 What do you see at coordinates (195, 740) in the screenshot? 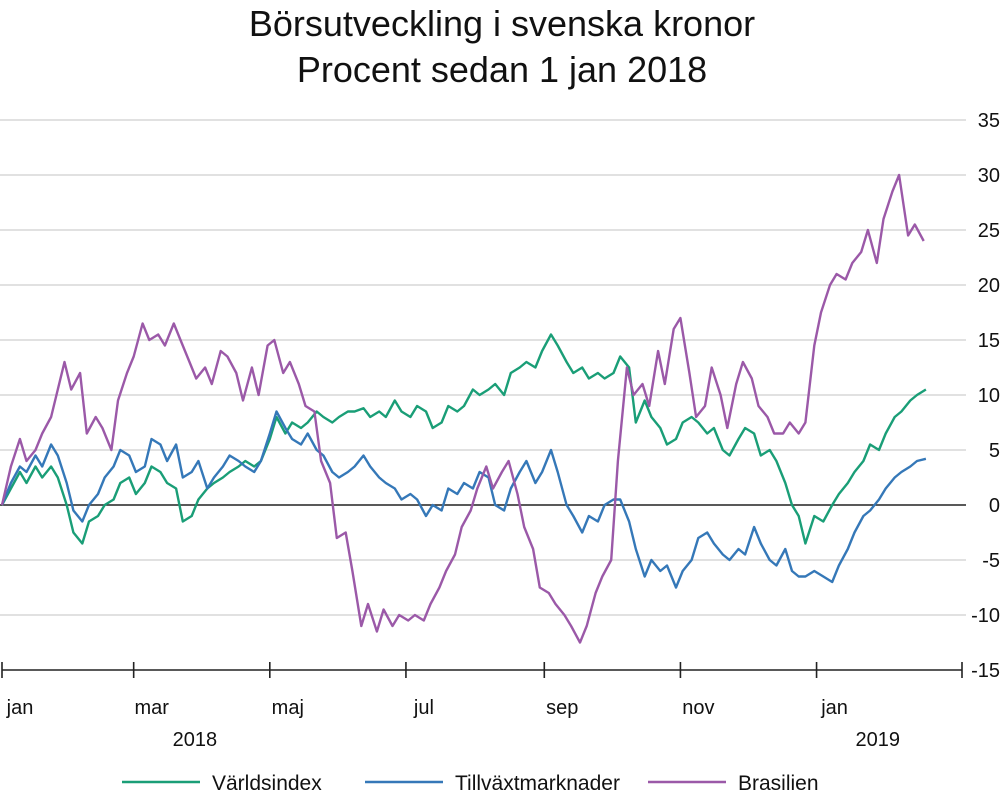
I see `x-year-label: 2018` at bounding box center [195, 740].